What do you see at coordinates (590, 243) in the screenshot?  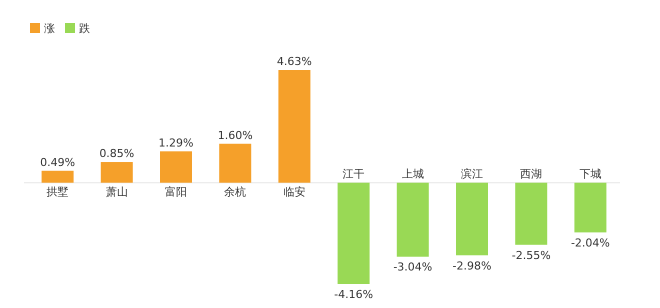 I see `data-label: -2.04%` at bounding box center [590, 243].